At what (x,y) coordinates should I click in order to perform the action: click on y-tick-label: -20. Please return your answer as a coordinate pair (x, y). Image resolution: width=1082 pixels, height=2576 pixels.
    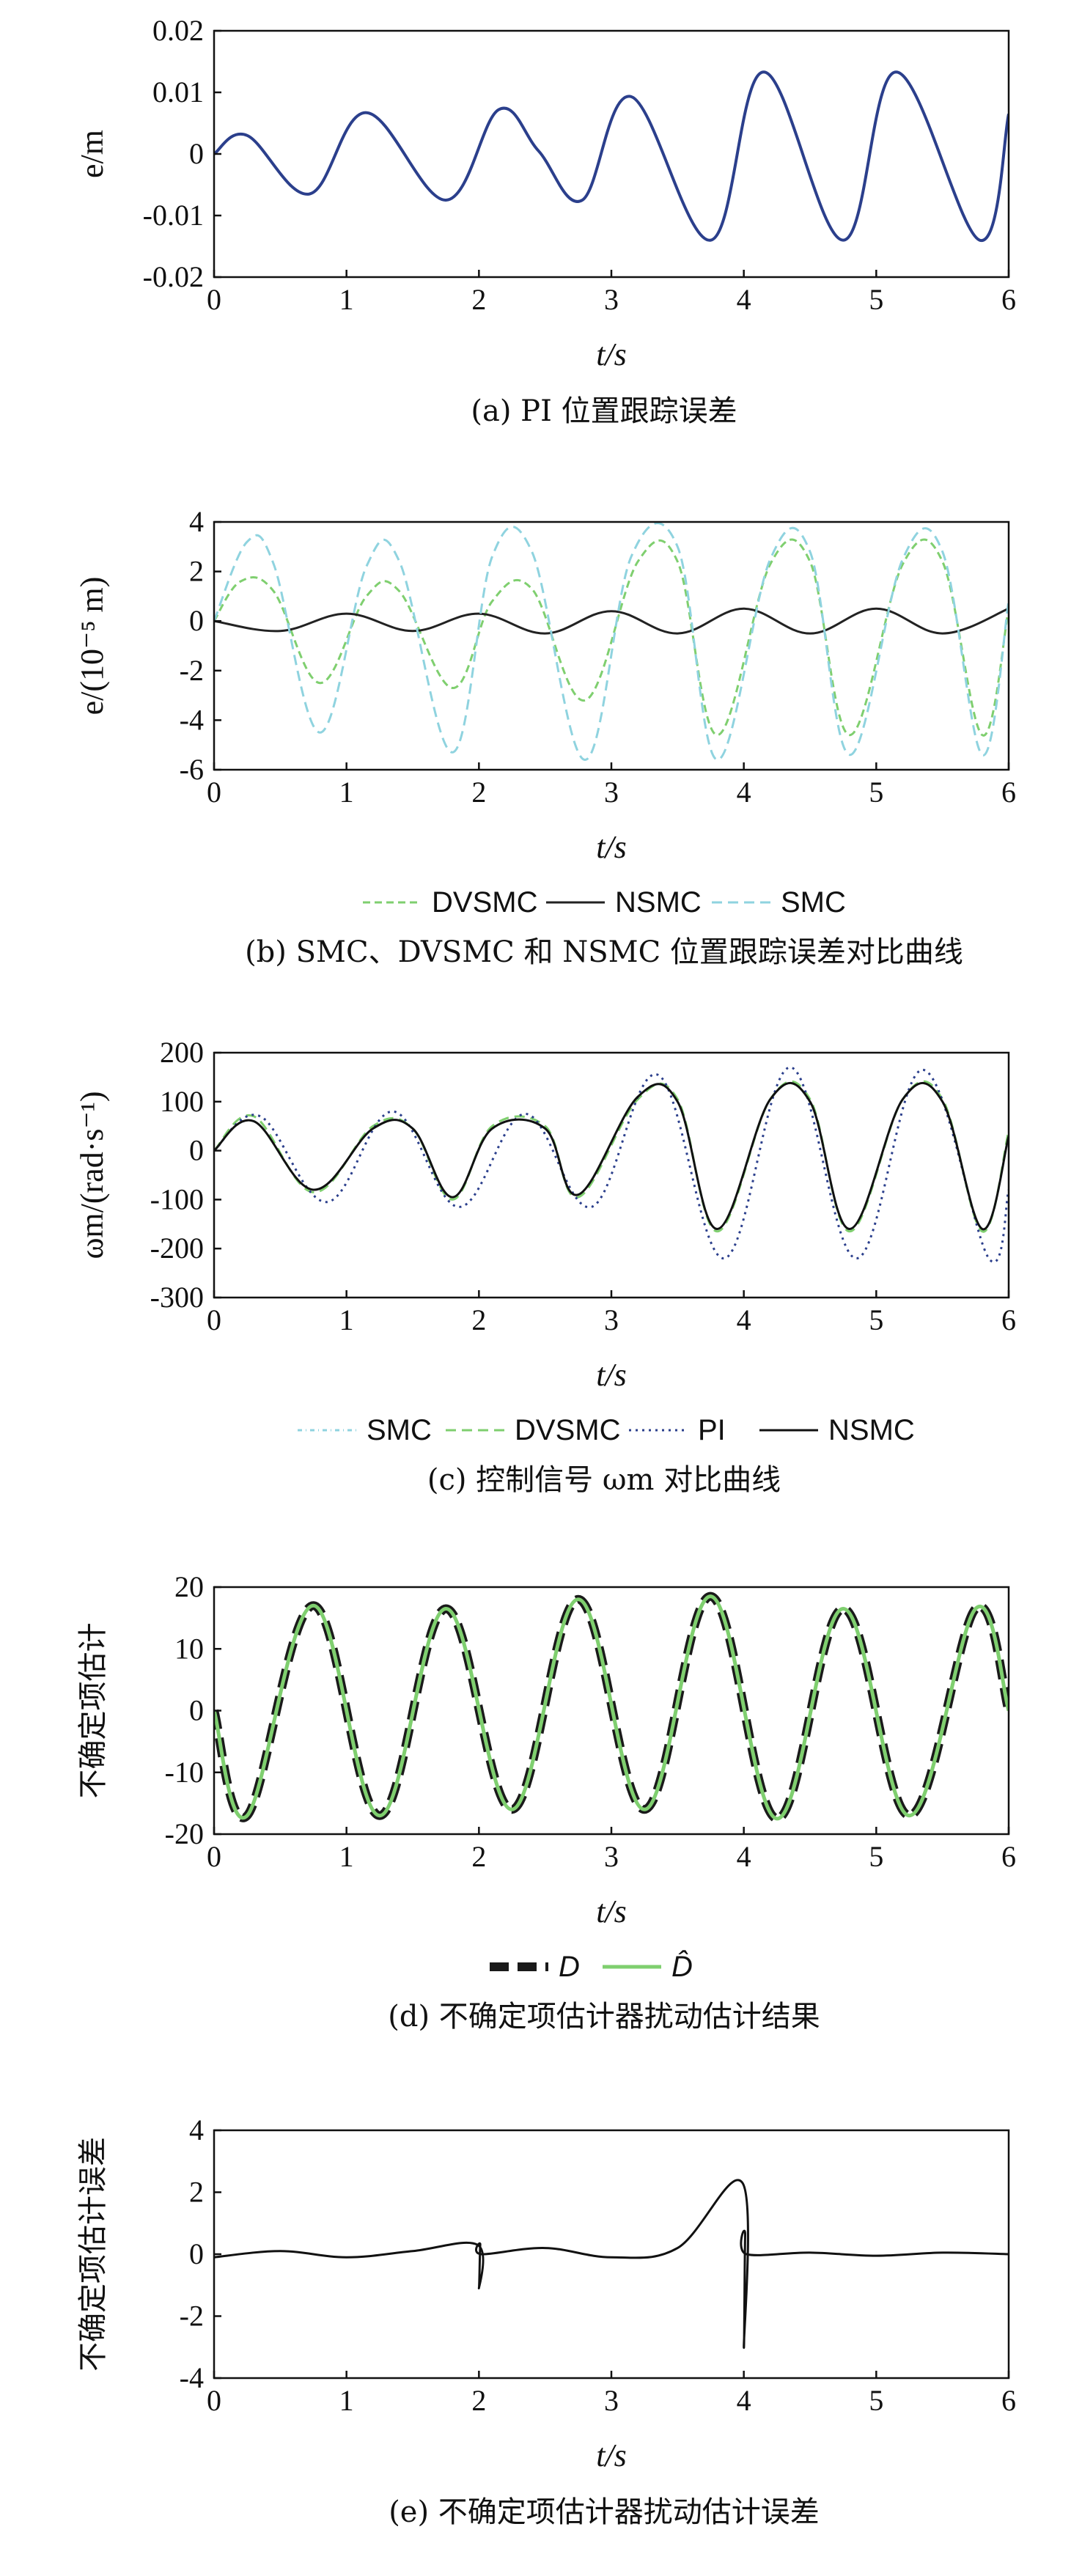
    Looking at the image, I should click on (184, 1833).